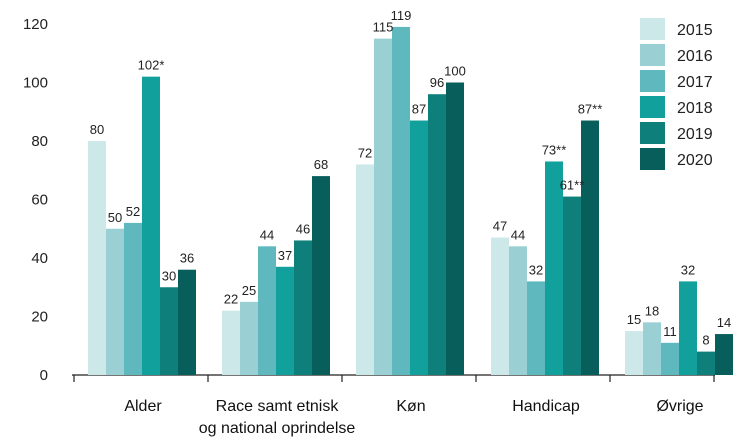 The image size is (740, 441). What do you see at coordinates (724, 322) in the screenshot?
I see `data-label: 14` at bounding box center [724, 322].